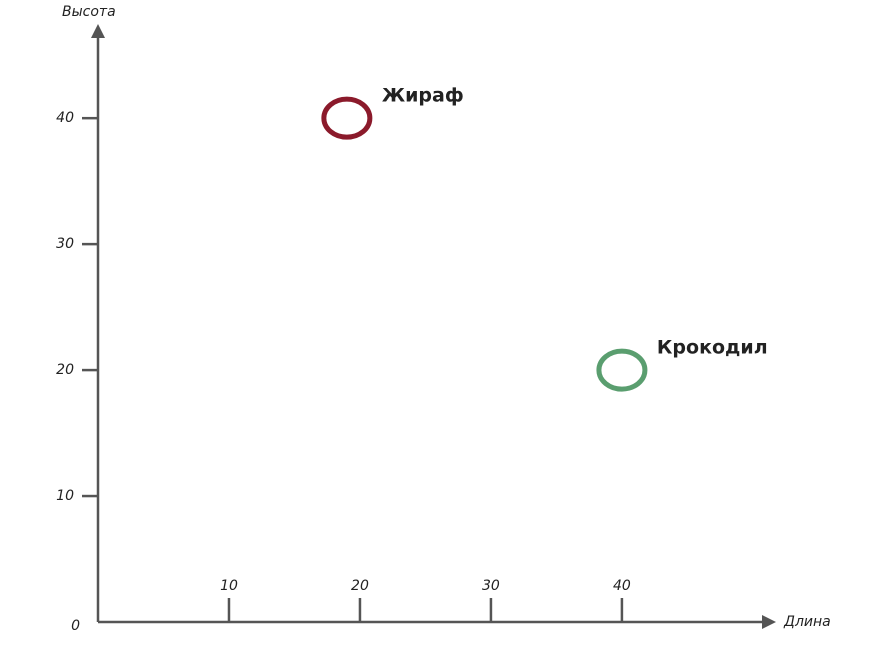 The width and height of the screenshot is (887, 672). I want to click on x-axis-label: Длина, so click(807, 622).